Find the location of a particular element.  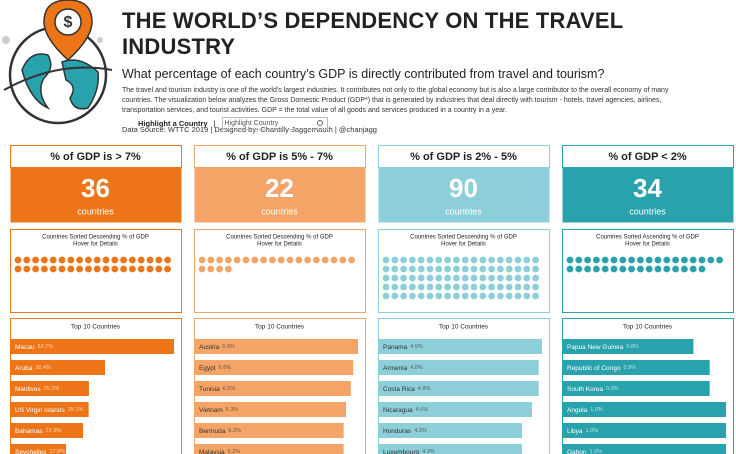

bar-label: Nicaragua 4.6% is located at coordinates (405, 410).